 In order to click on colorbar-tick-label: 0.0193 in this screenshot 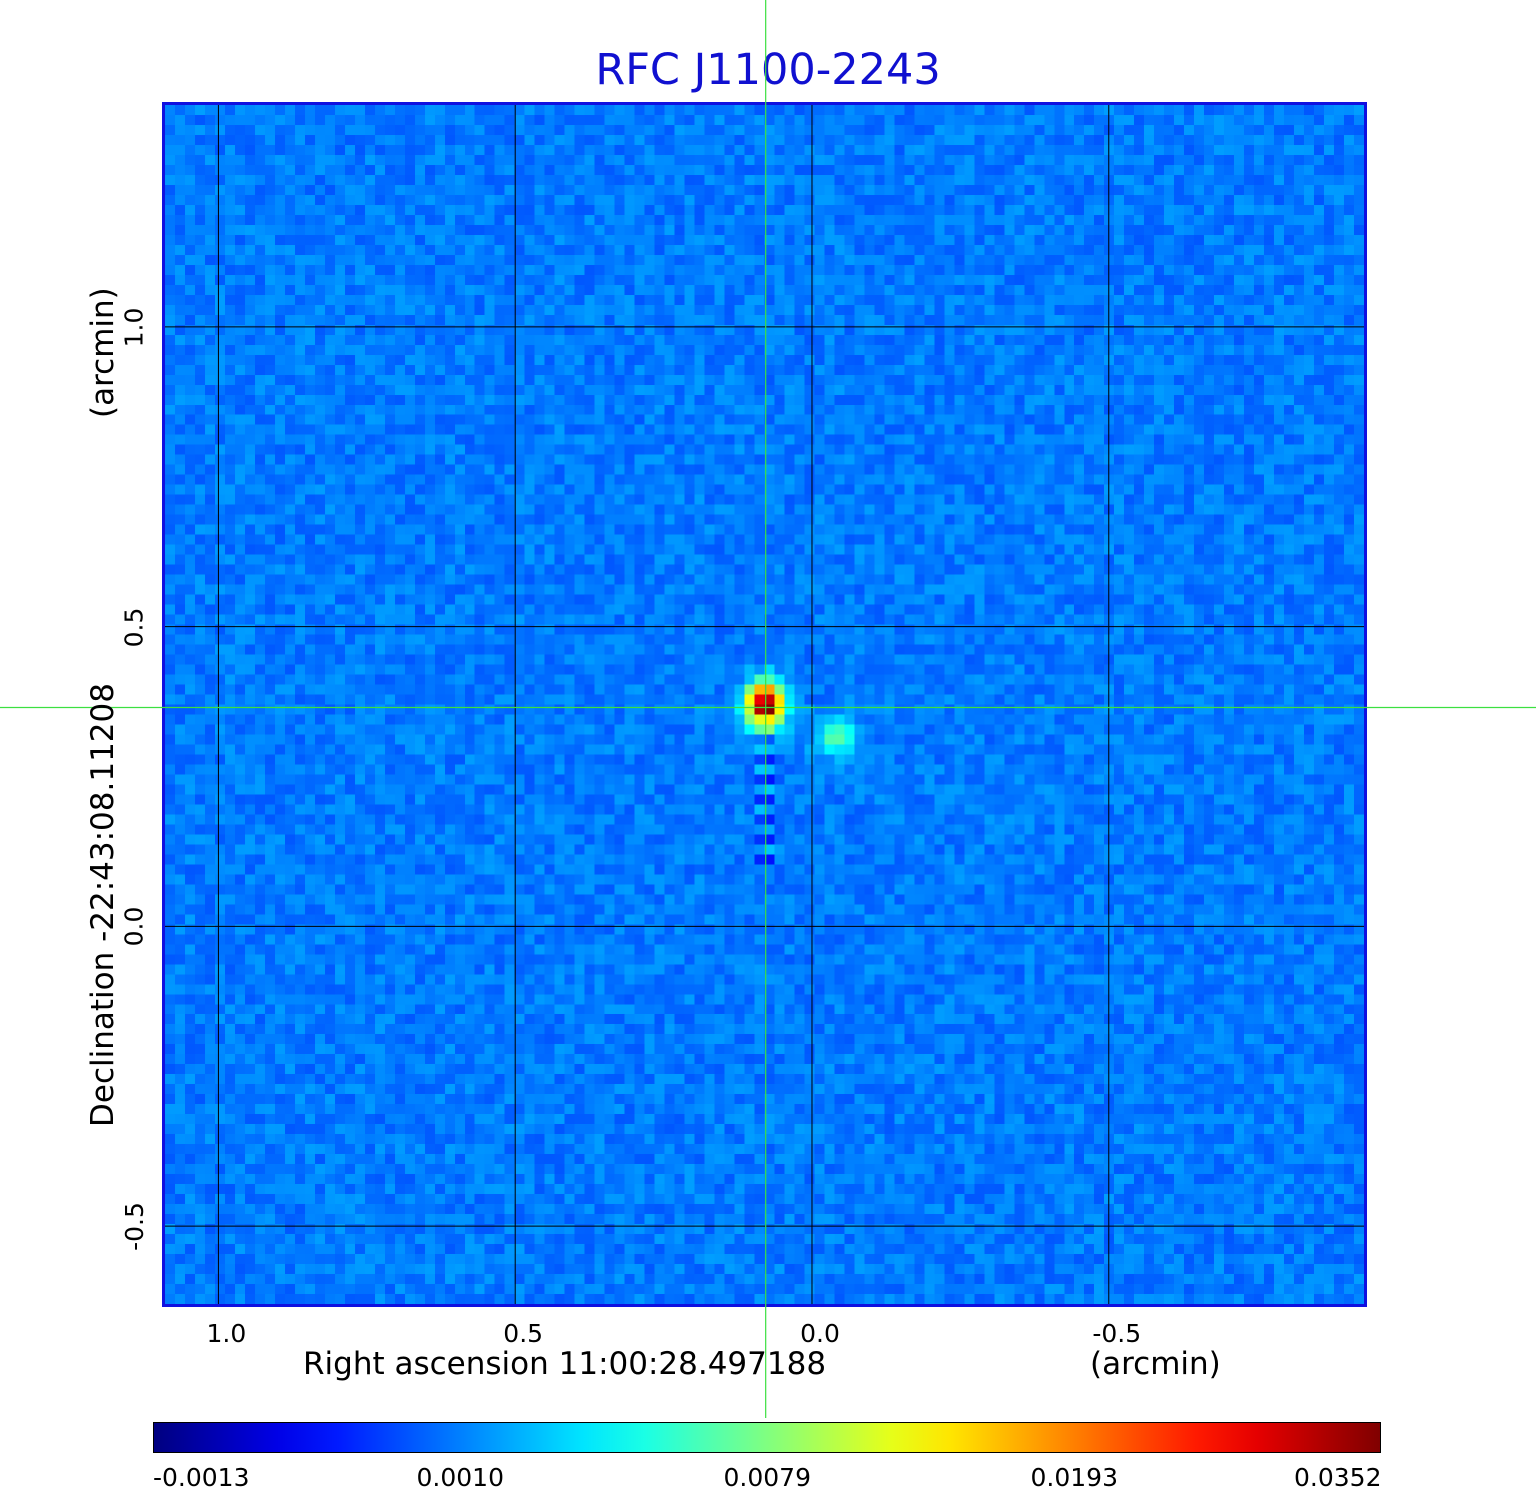, I will do `click(1074, 1477)`.